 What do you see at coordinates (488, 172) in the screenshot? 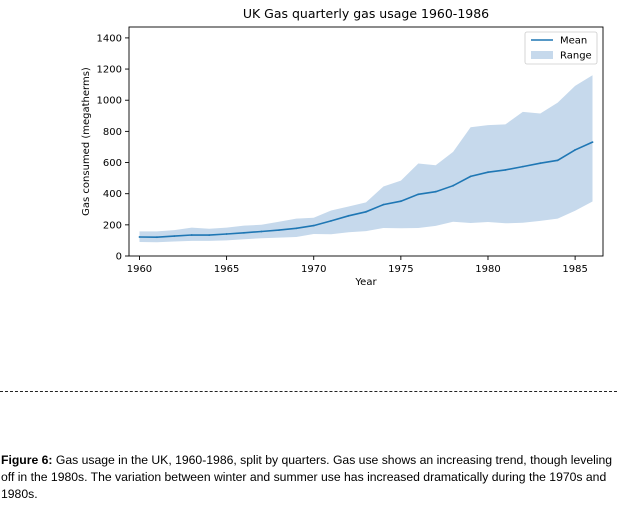
I see `mean-point-1980` at bounding box center [488, 172].